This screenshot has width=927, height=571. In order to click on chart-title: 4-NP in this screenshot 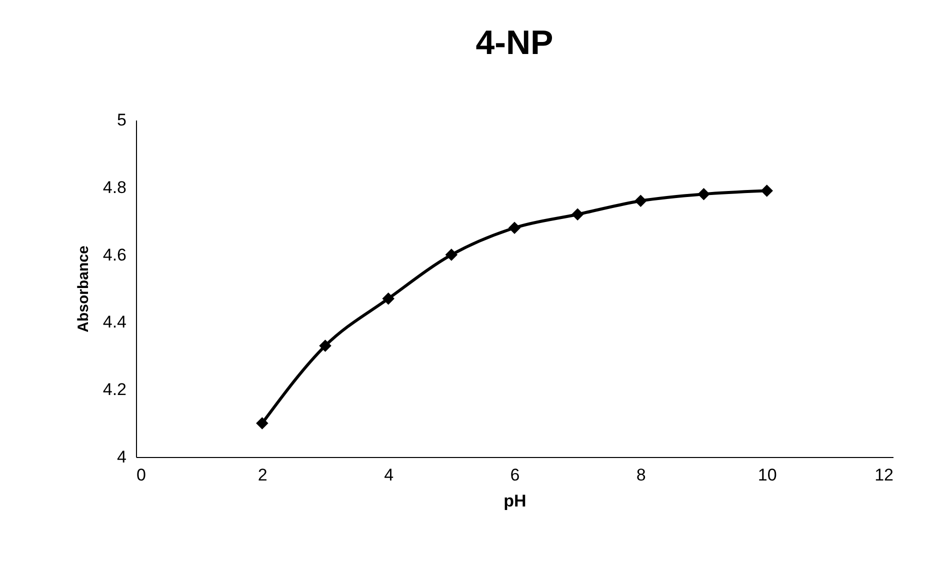, I will do `click(515, 43)`.